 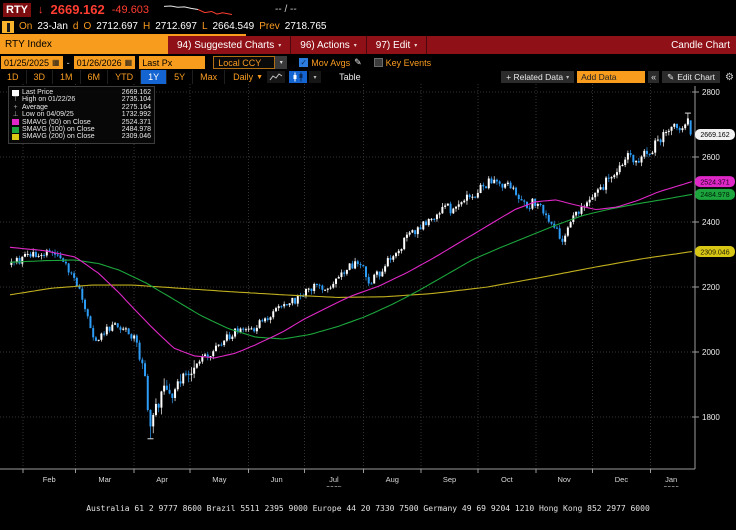 What do you see at coordinates (125, 77) in the screenshot?
I see `period-tab-ytd: YTD` at bounding box center [125, 77].